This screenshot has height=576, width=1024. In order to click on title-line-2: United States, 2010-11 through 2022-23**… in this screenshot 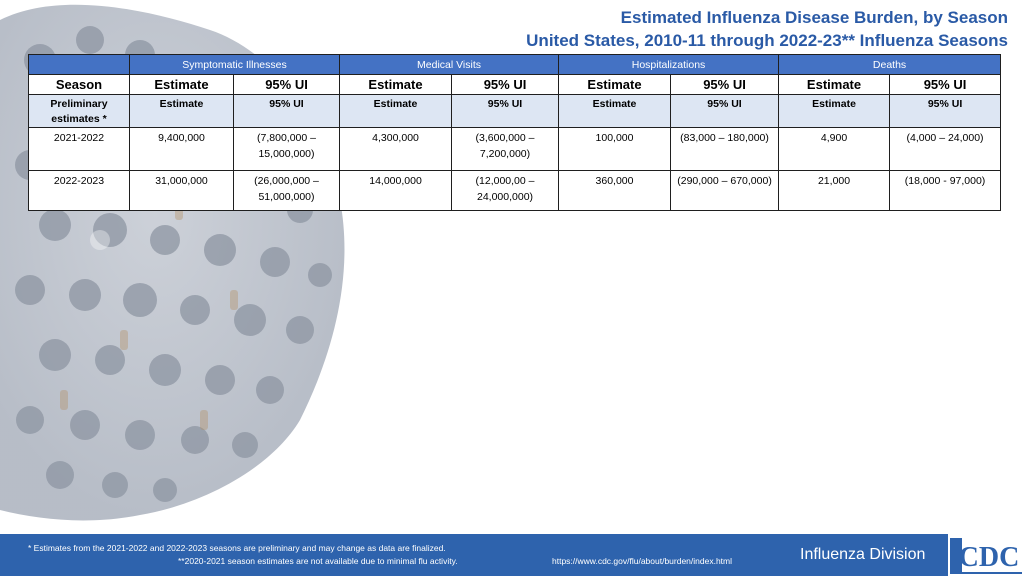, I will do `click(767, 40)`.